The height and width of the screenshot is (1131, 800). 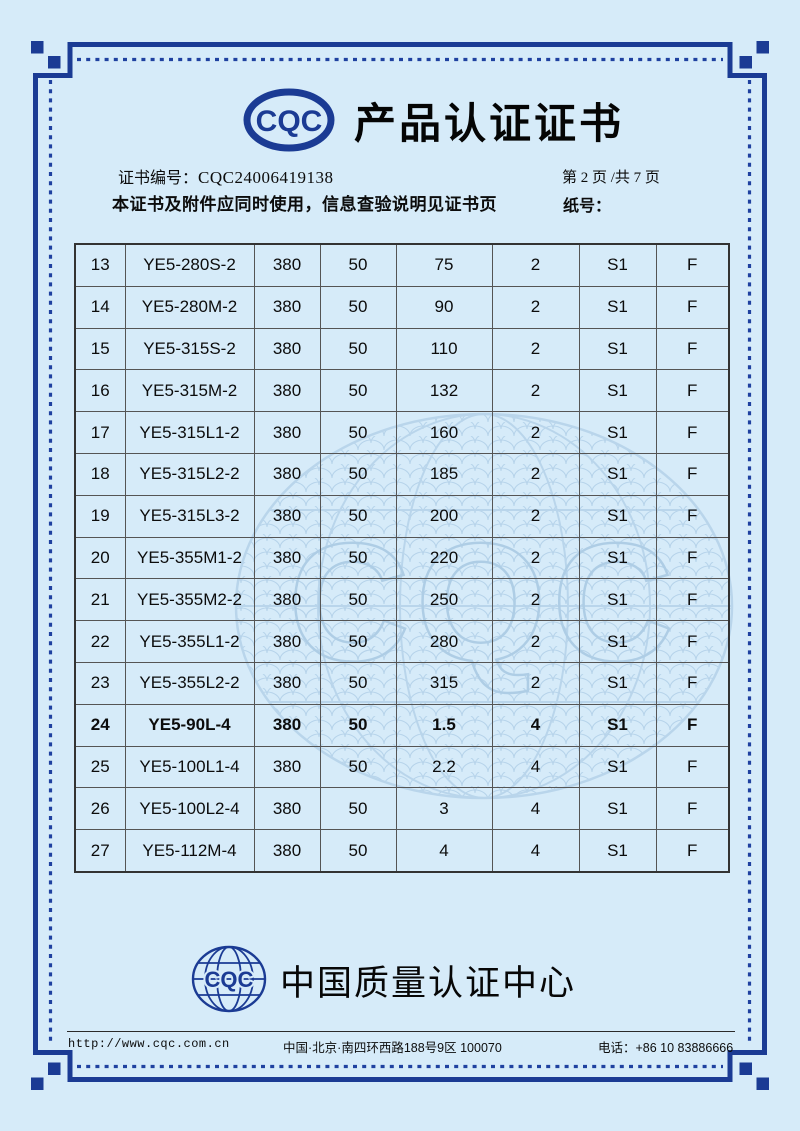 What do you see at coordinates (666, 1048) in the screenshot?
I see `footer-phone: 电话：+86 10 83886666` at bounding box center [666, 1048].